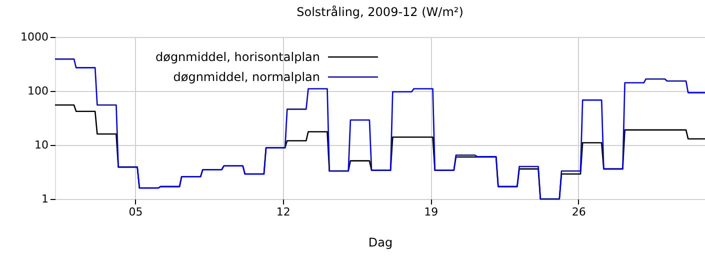 The width and height of the screenshot is (705, 270). Describe the element at coordinates (380, 243) in the screenshot. I see `x-axis-title: Dag` at that location.